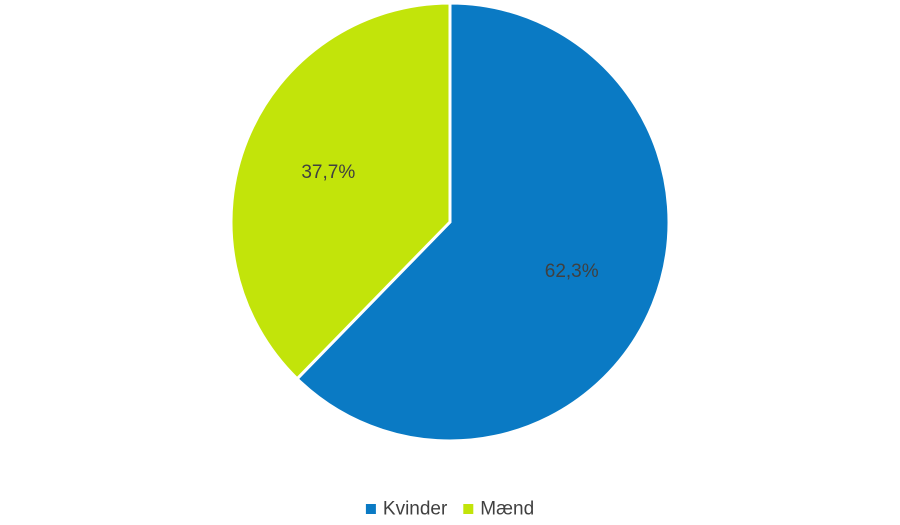 This screenshot has height=525, width=900. I want to click on legend-swatch-kvinder, so click(370, 509).